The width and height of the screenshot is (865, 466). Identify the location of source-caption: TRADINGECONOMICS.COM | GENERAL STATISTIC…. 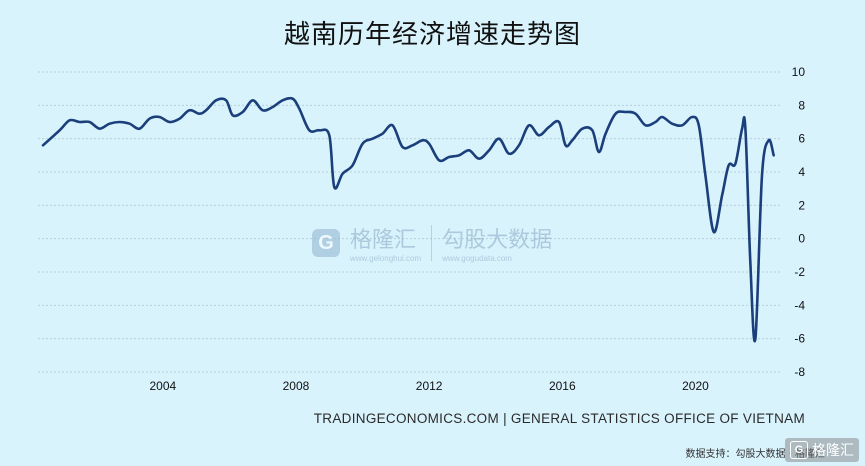
(559, 418).